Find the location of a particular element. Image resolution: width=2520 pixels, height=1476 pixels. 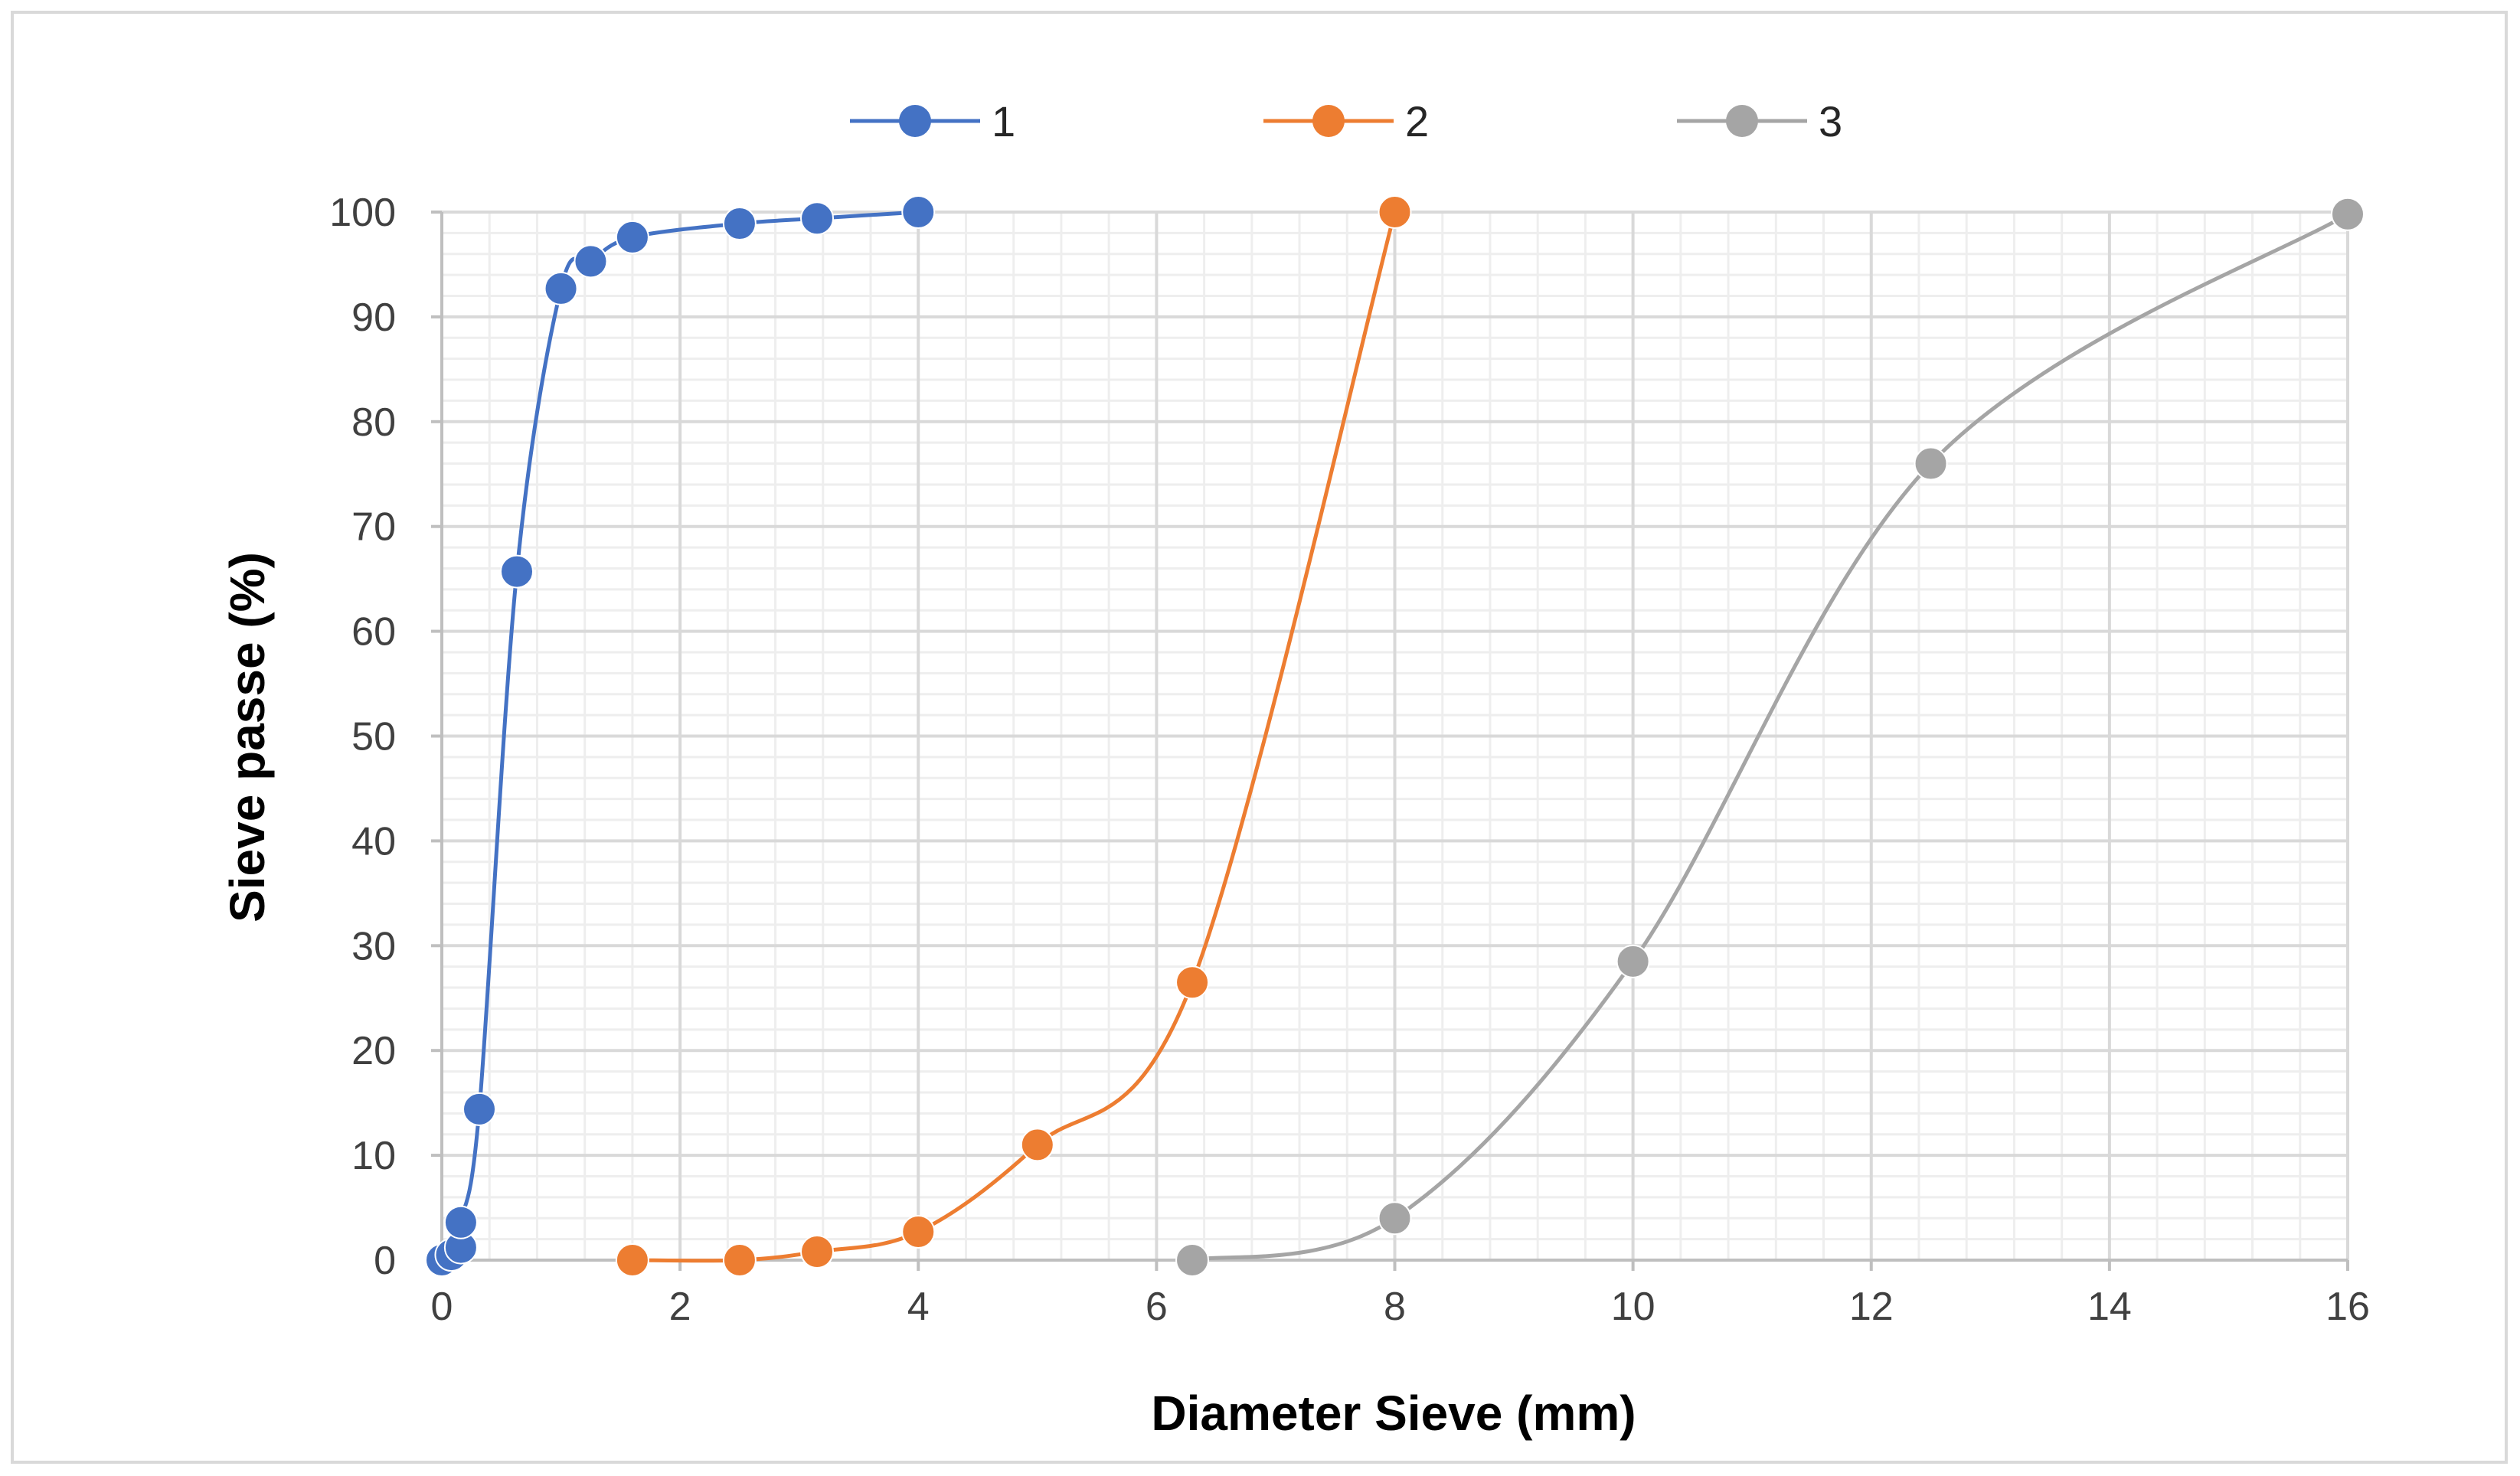

y-tick-label: 80 is located at coordinates (373, 422).